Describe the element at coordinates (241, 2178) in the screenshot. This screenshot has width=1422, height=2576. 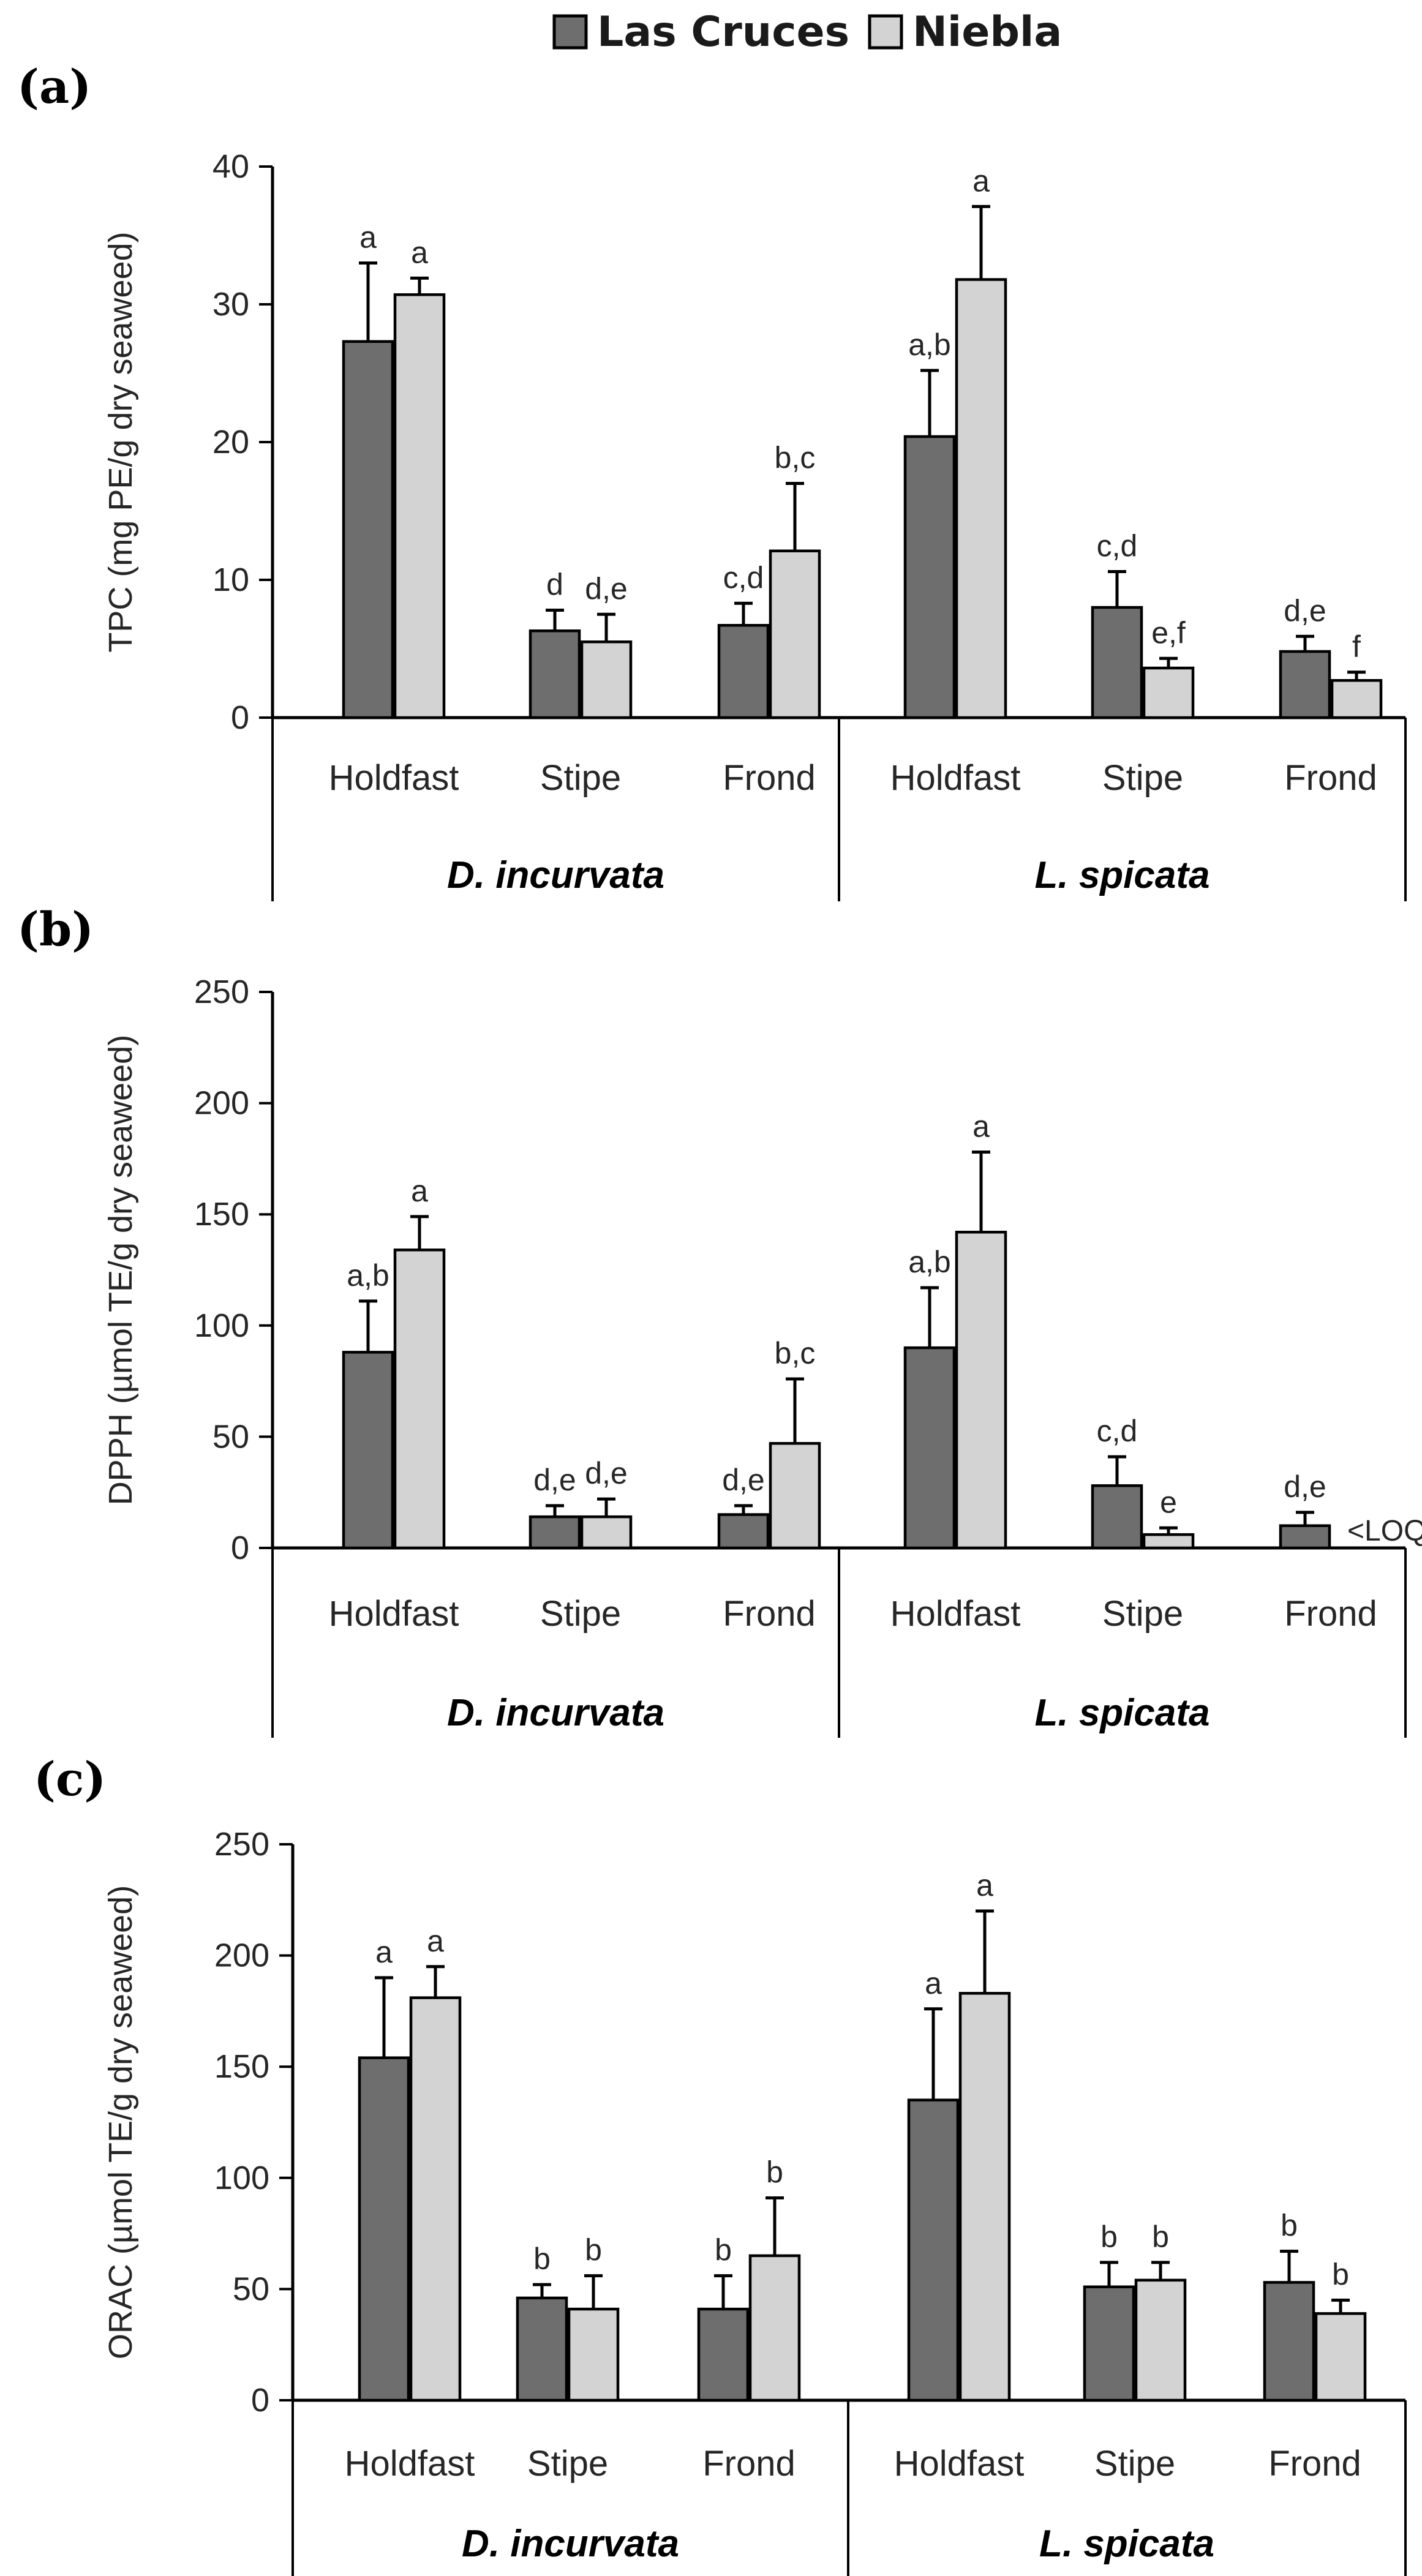
I see `y-tick-label: 100` at that location.